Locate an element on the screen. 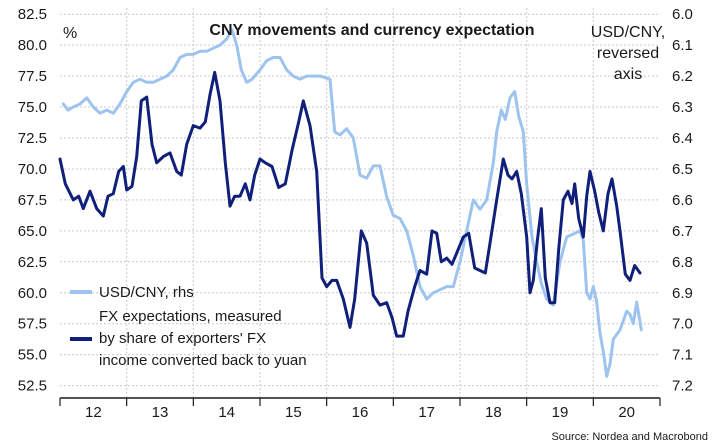 The height and width of the screenshot is (447, 720). right-tick-label-7: 6.7 is located at coordinates (682, 231).